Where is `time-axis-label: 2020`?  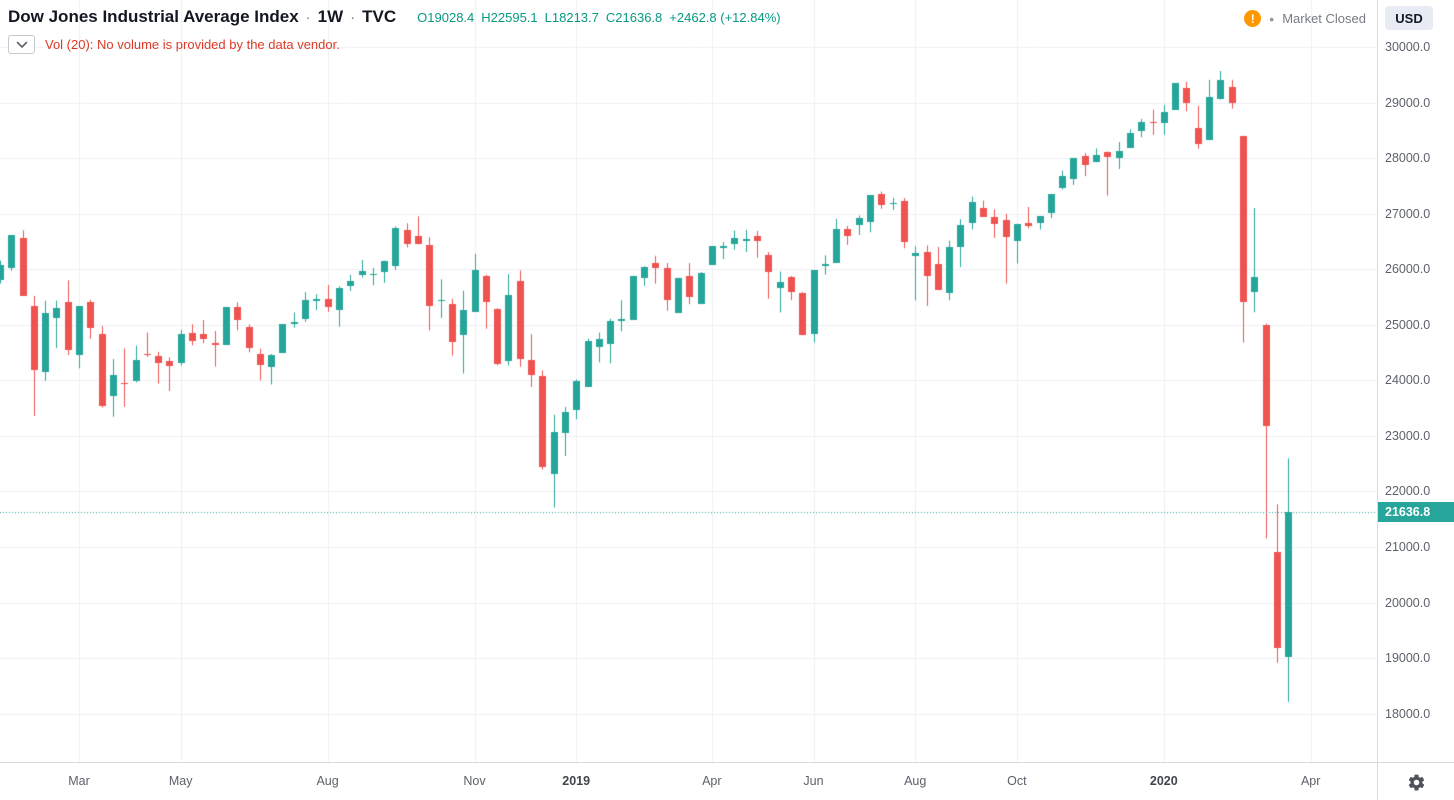 time-axis-label: 2020 is located at coordinates (1163, 781).